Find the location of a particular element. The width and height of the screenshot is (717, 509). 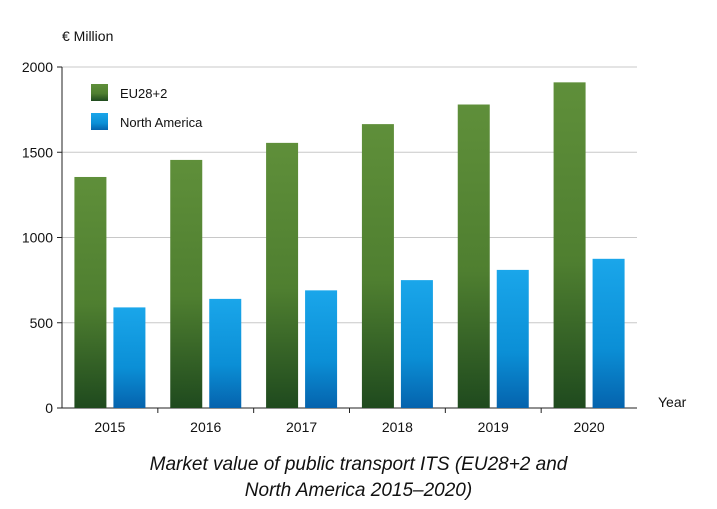

x-tick-label: 2020 is located at coordinates (589, 427).